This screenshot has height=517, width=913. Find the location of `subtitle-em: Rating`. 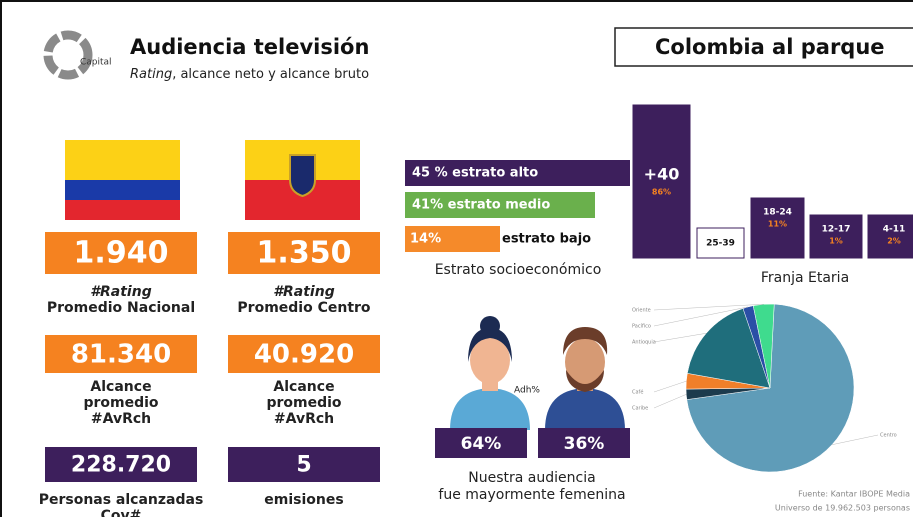

subtitle-em: Rating is located at coordinates (151, 74).